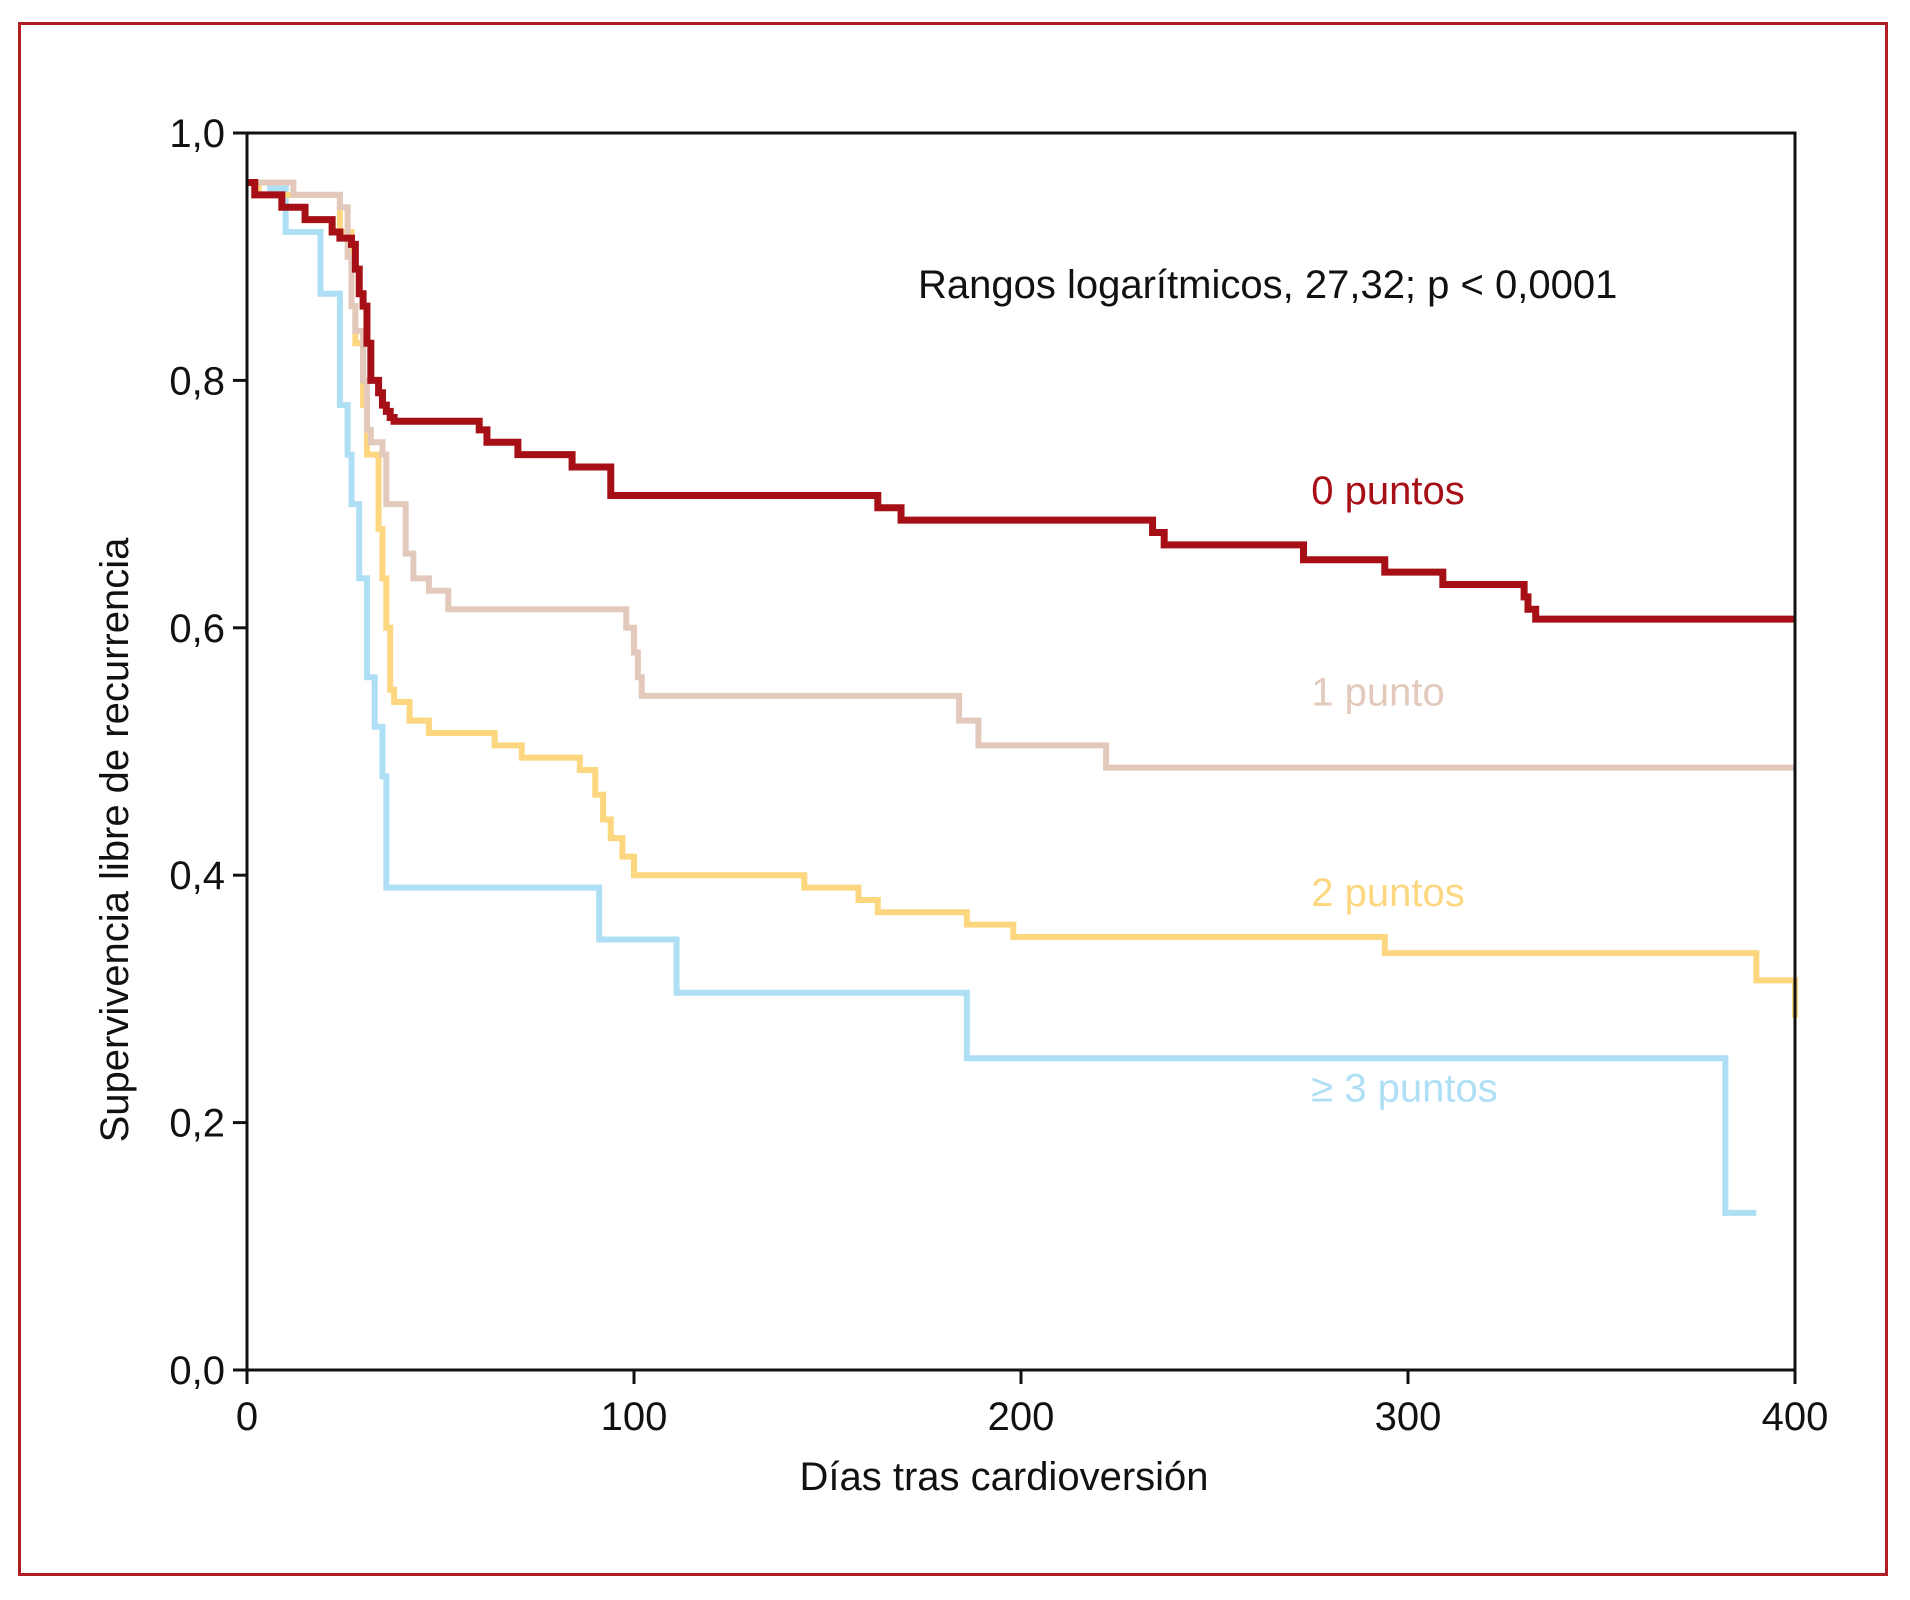 The image size is (1910, 1600). Describe the element at coordinates (197, 876) in the screenshot. I see `y-tick-label: 0,4` at that location.